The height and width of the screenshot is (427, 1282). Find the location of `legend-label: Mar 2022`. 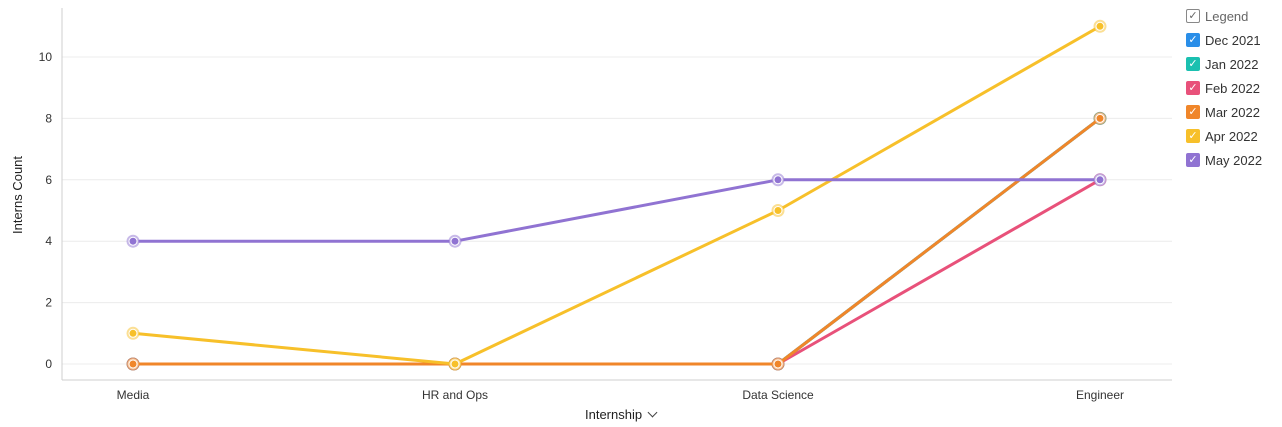

legend-label: Mar 2022 is located at coordinates (1232, 112).